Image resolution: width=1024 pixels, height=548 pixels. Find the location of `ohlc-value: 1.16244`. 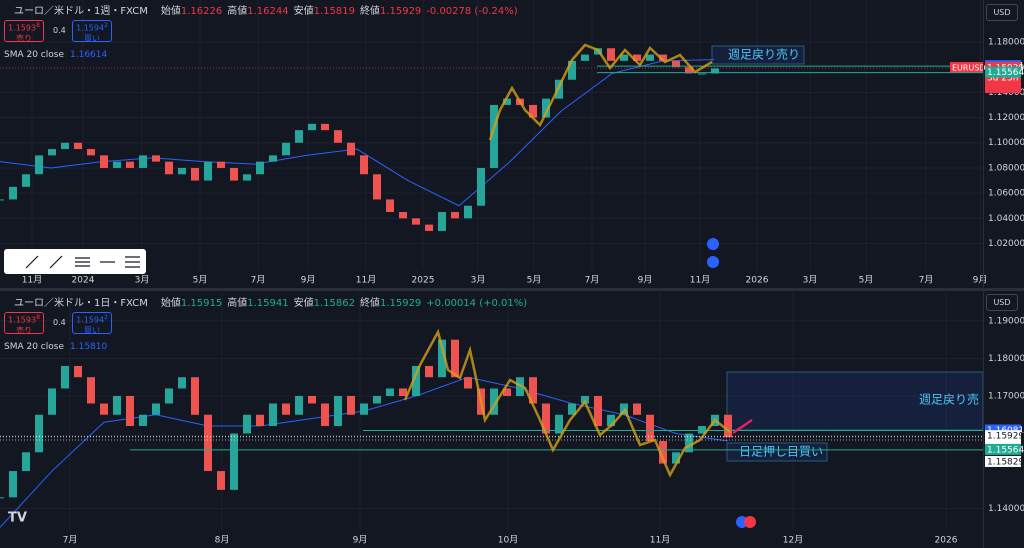

ohlc-value: 1.16244 is located at coordinates (268, 11).